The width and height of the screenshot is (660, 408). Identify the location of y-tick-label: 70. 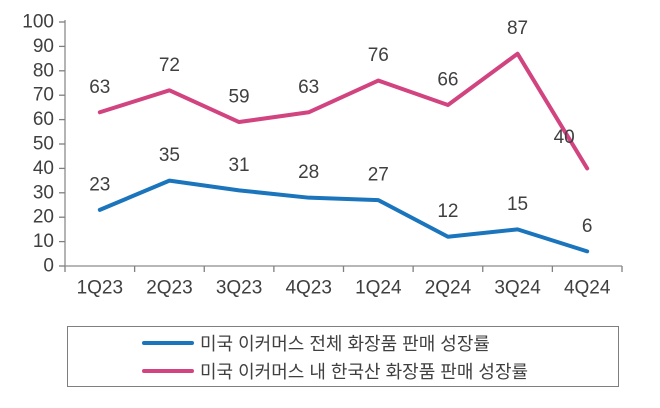
(43, 95).